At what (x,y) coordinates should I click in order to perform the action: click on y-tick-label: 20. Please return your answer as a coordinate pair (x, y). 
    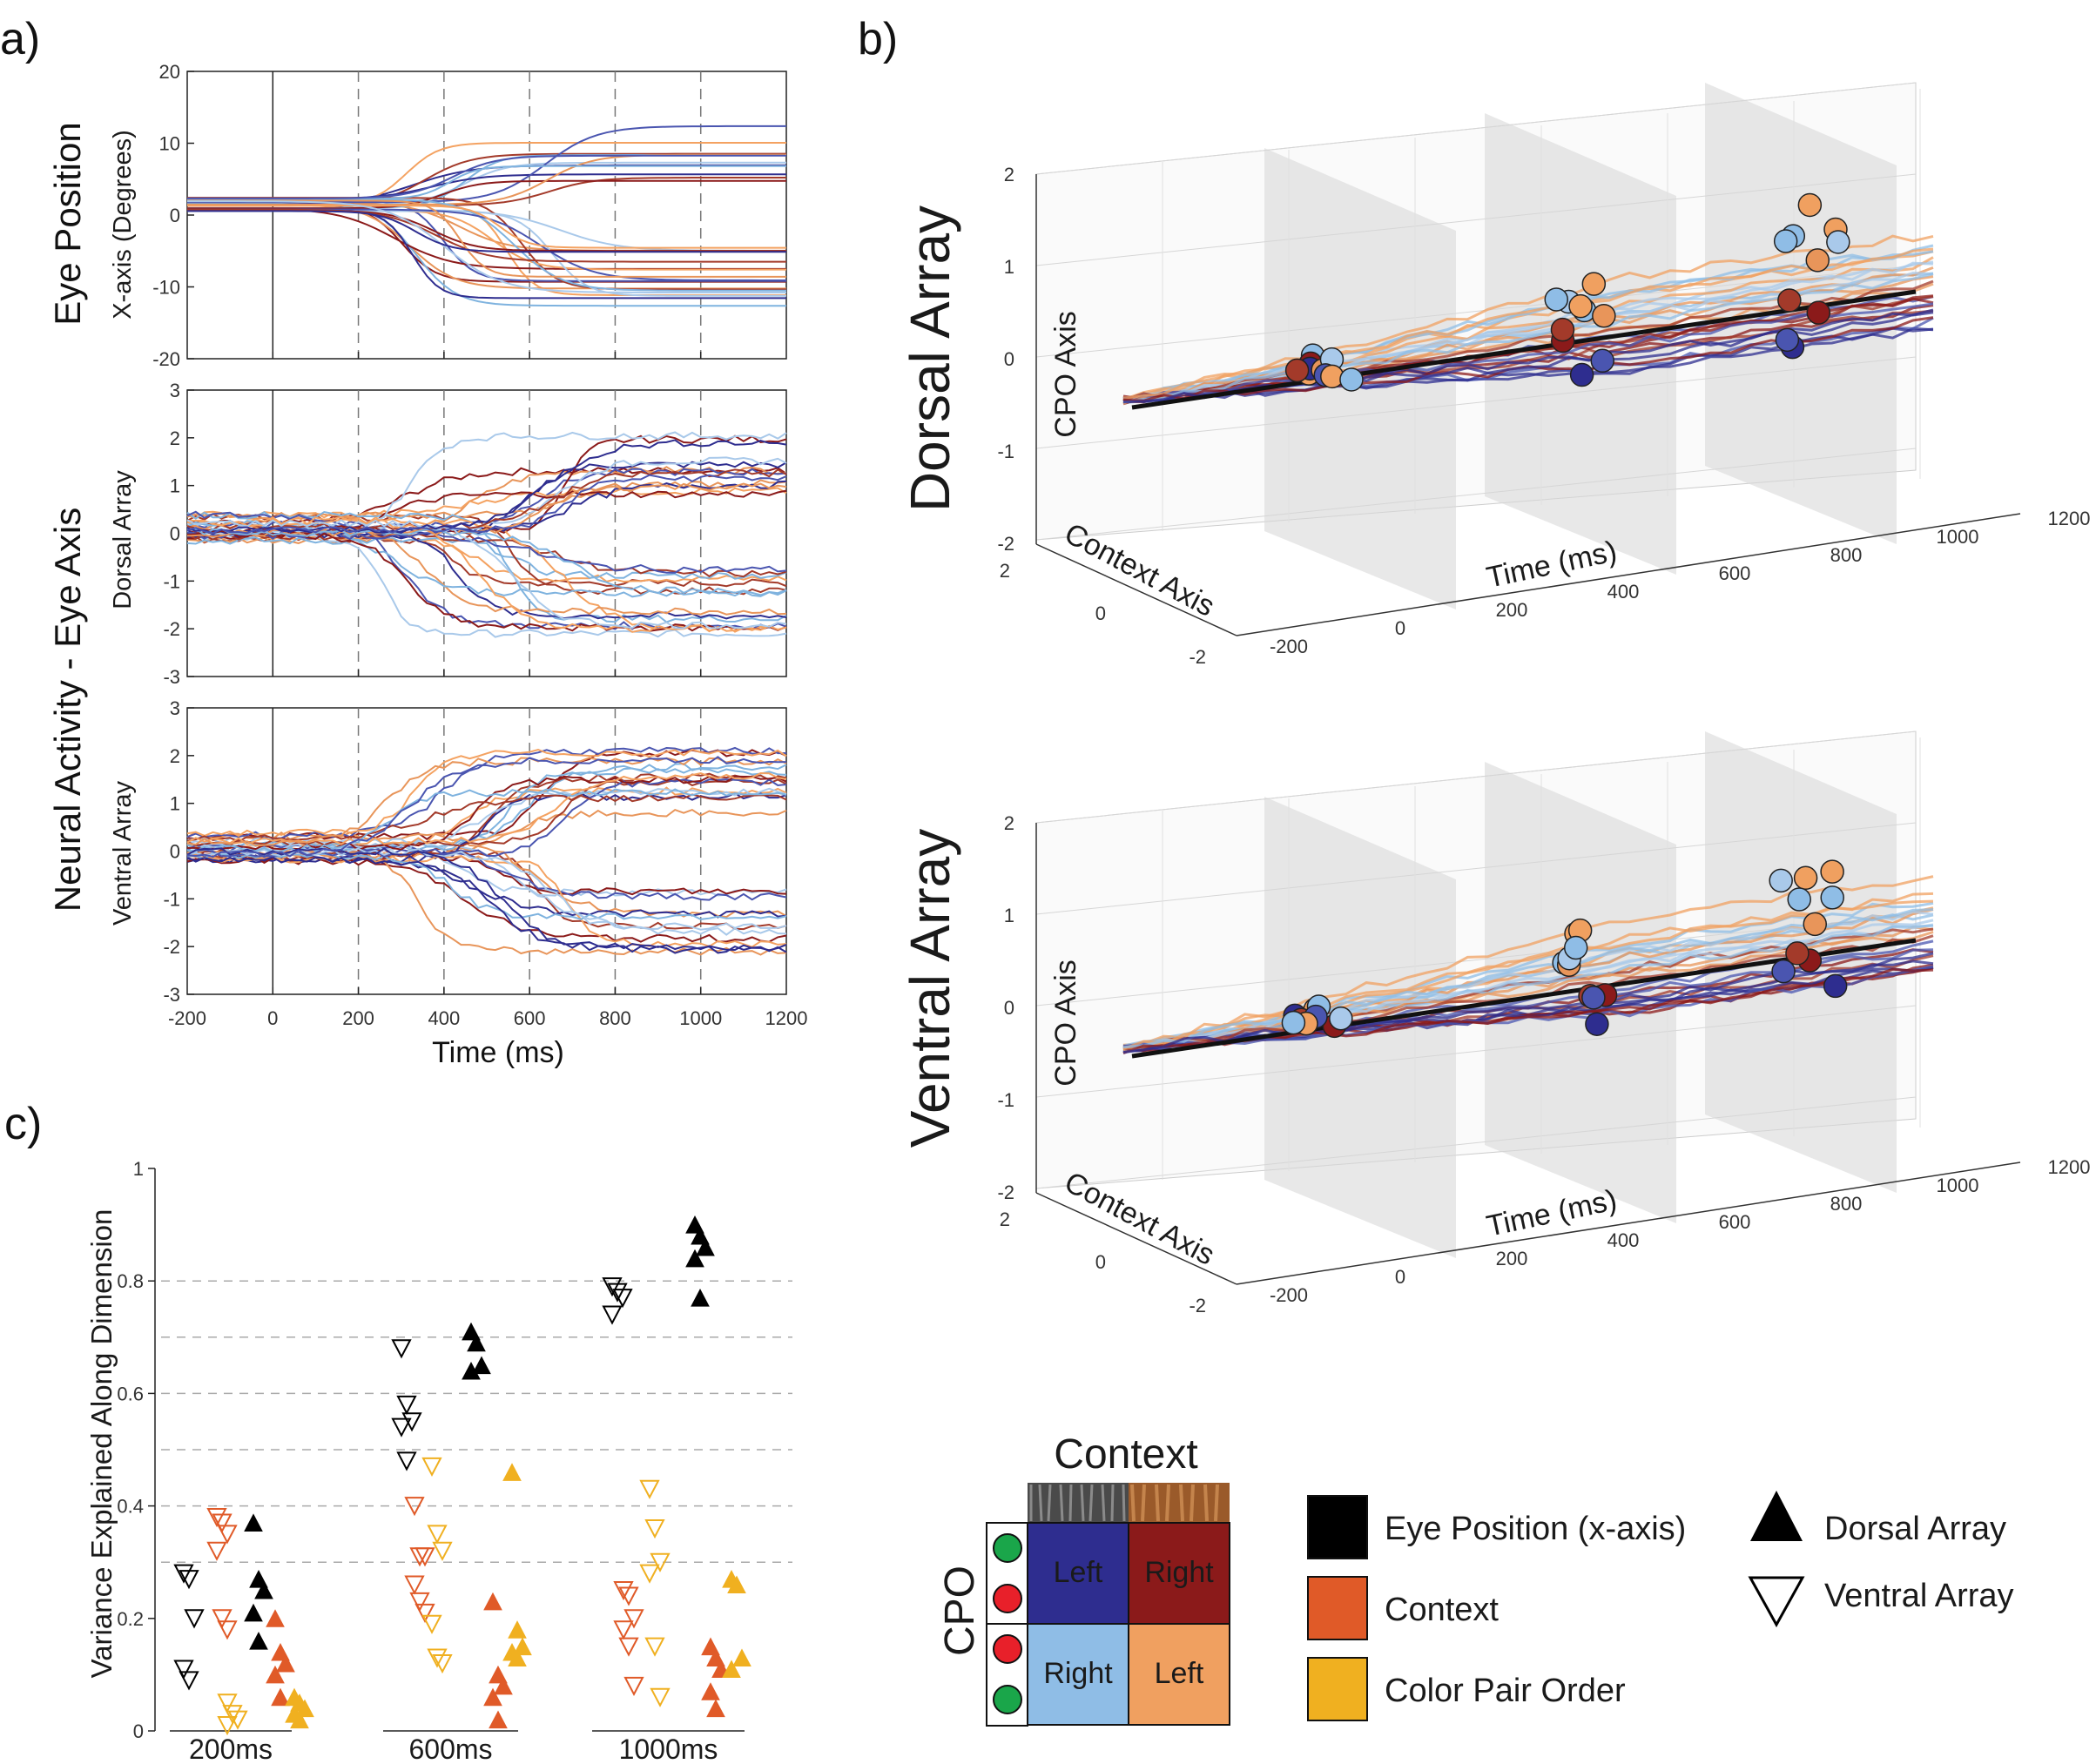
    Looking at the image, I should click on (169, 72).